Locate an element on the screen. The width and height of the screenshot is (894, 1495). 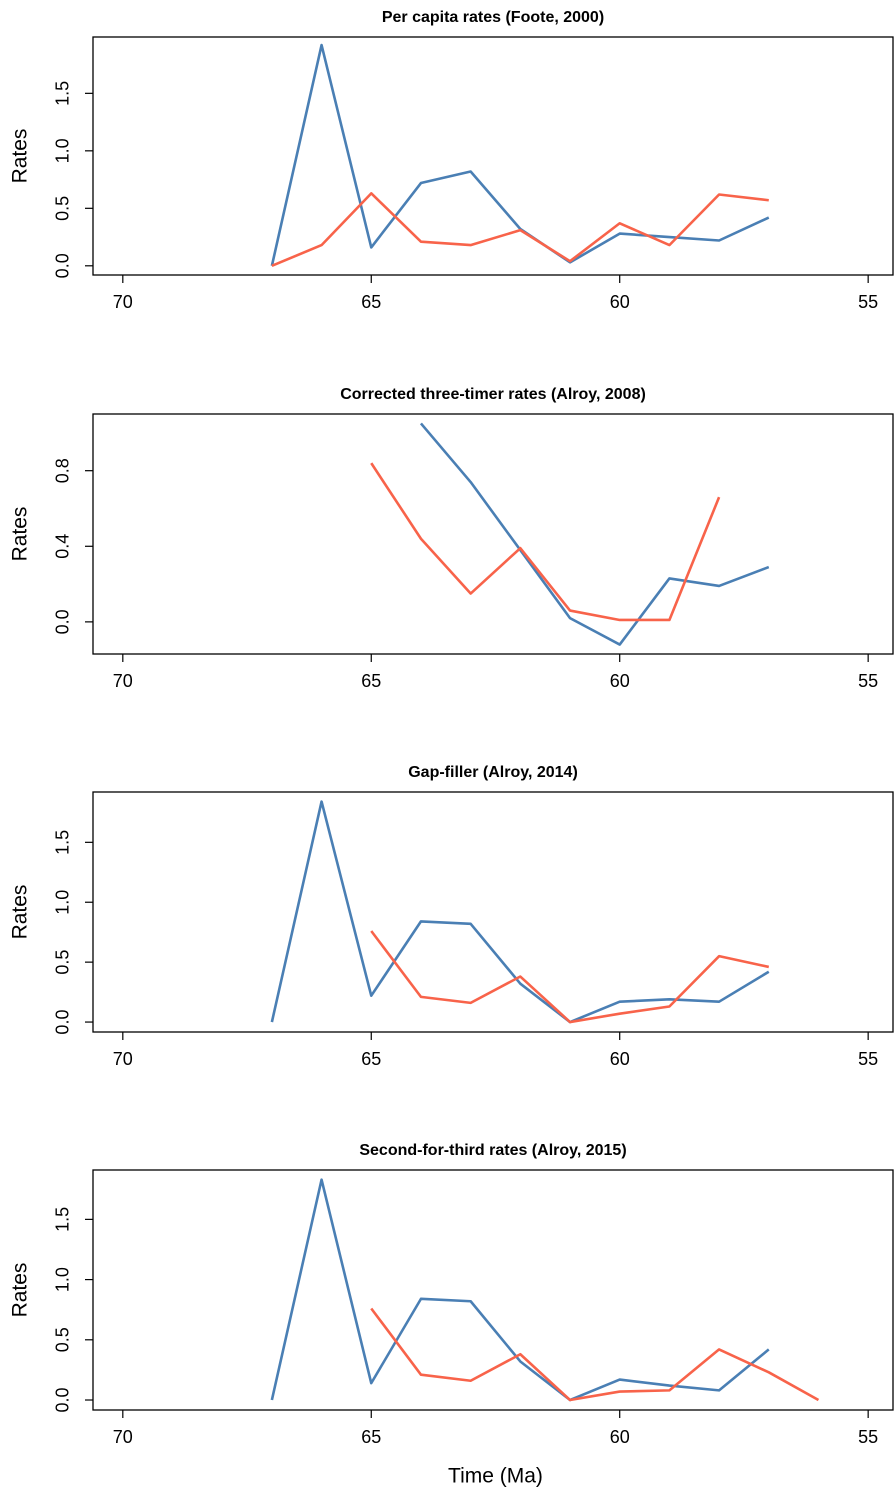
chart-title: Per capita rates (Foote, 2000) is located at coordinates (493, 17).